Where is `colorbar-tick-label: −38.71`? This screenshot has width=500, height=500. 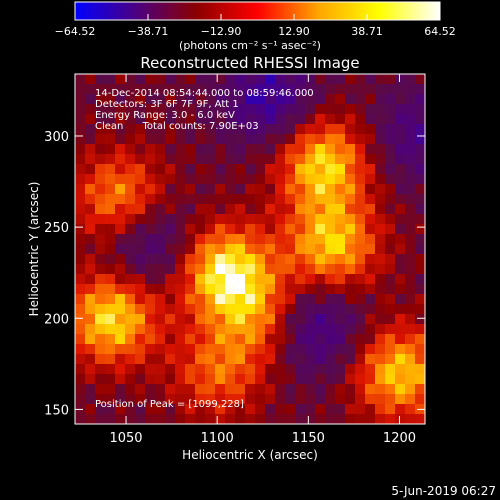 colorbar-tick-label: −38.71 is located at coordinates (148, 31).